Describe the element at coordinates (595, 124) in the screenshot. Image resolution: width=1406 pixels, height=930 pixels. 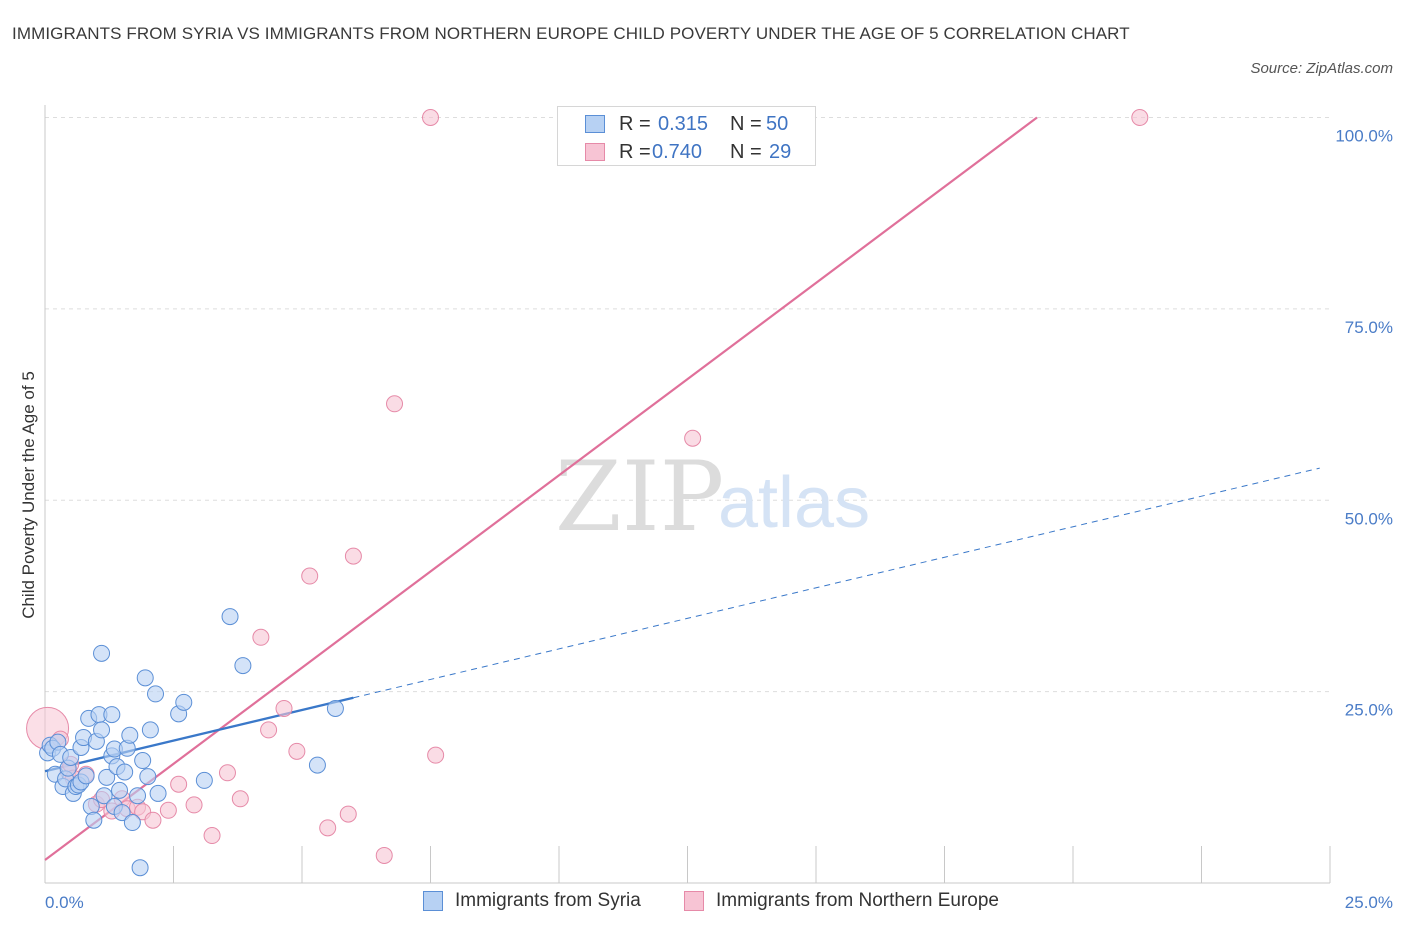
I see `legend-swatch-syria` at that location.